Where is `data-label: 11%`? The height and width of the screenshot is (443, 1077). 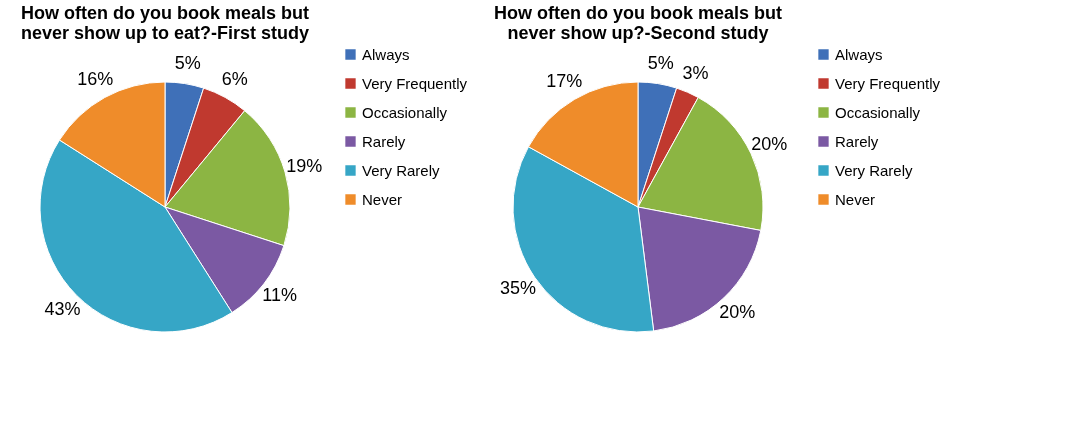
data-label: 11% is located at coordinates (279, 294).